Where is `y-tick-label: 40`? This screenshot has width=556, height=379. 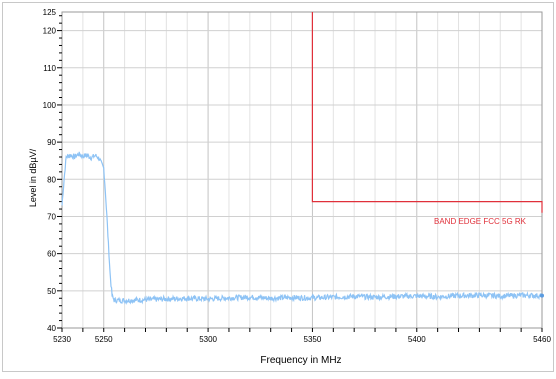 y-tick-label: 40 is located at coordinates (51, 328).